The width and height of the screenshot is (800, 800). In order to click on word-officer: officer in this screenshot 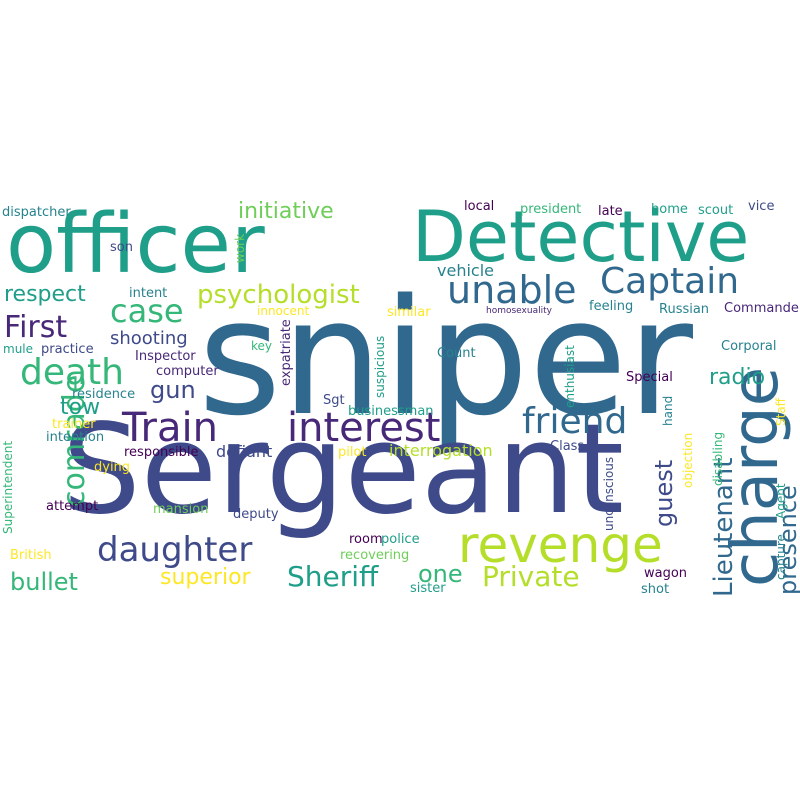, I will do `click(135, 244)`.